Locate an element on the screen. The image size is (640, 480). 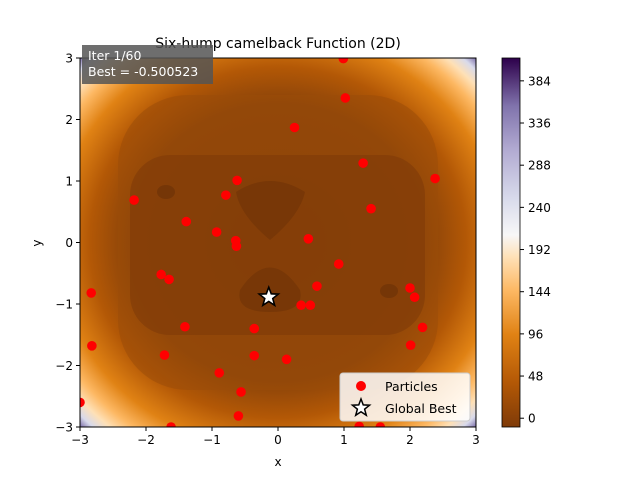
legend-global-best-label: Global Best is located at coordinates (421, 408).